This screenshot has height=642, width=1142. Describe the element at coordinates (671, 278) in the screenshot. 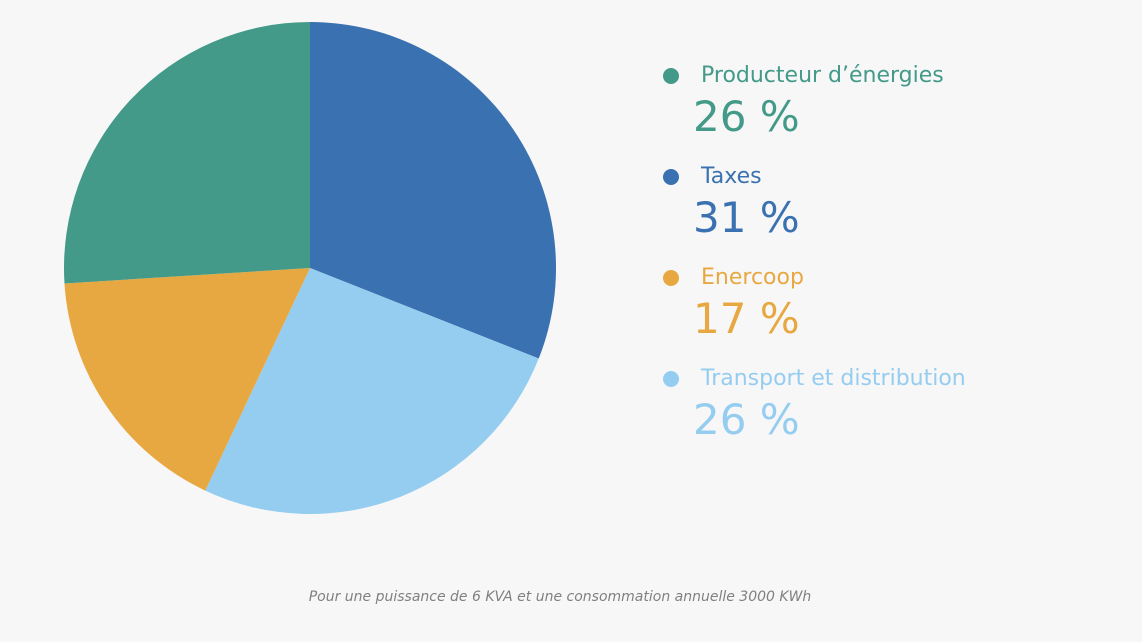

I see `legend-dot-enercoop` at that location.